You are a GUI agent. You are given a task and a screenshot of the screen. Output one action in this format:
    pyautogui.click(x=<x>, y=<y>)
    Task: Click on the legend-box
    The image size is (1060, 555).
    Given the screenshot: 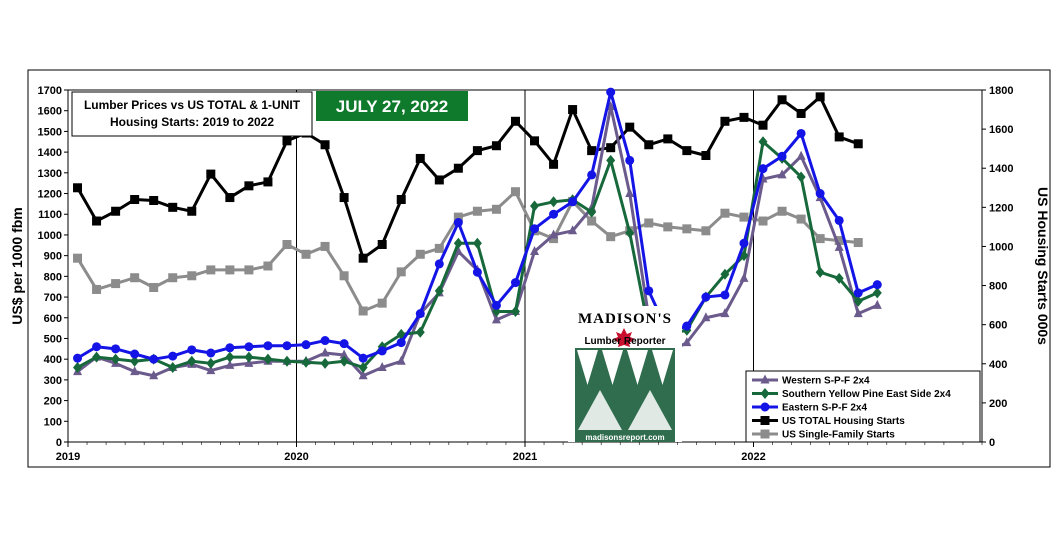 What is the action you would take?
    pyautogui.click(x=863, y=406)
    